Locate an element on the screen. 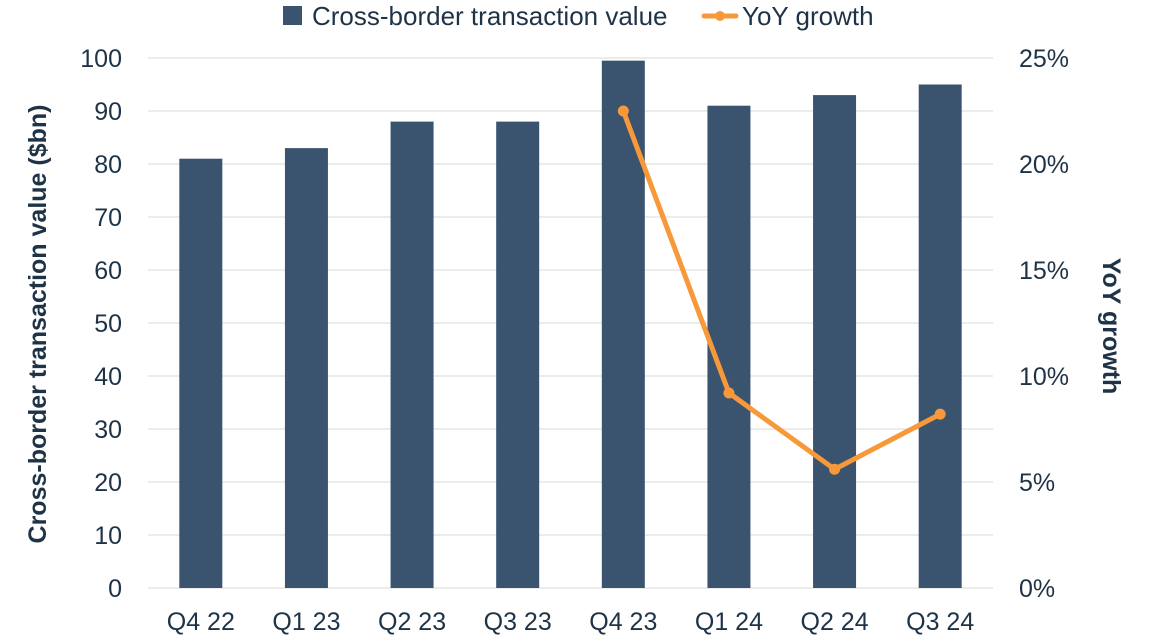 This screenshot has height=641, width=1150. y-tick-label: 70 is located at coordinates (108, 218).